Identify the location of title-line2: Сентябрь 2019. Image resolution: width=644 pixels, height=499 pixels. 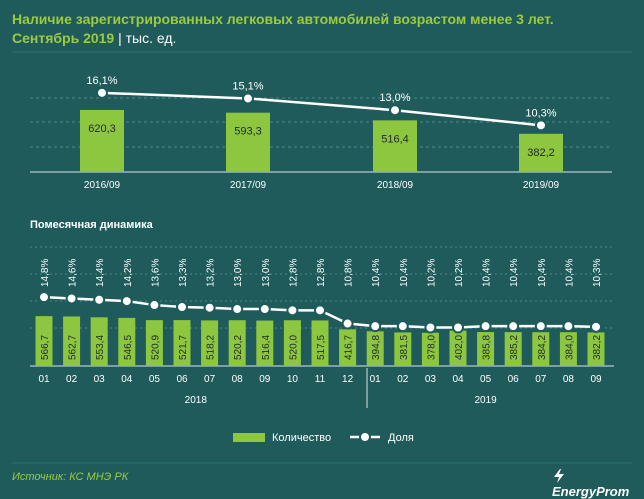
(63, 38).